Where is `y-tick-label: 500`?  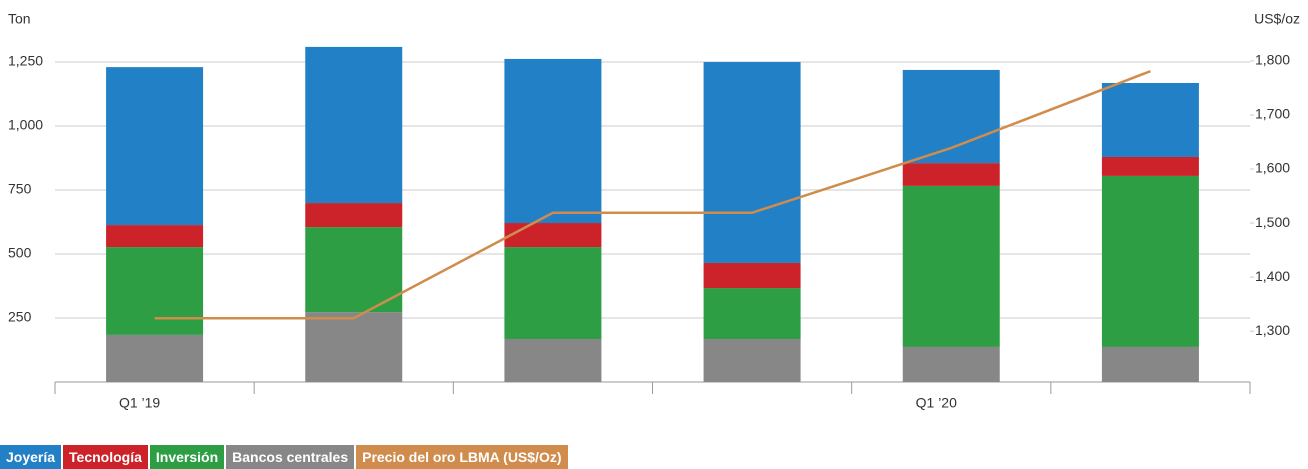
y-tick-label: 500 is located at coordinates (20, 253).